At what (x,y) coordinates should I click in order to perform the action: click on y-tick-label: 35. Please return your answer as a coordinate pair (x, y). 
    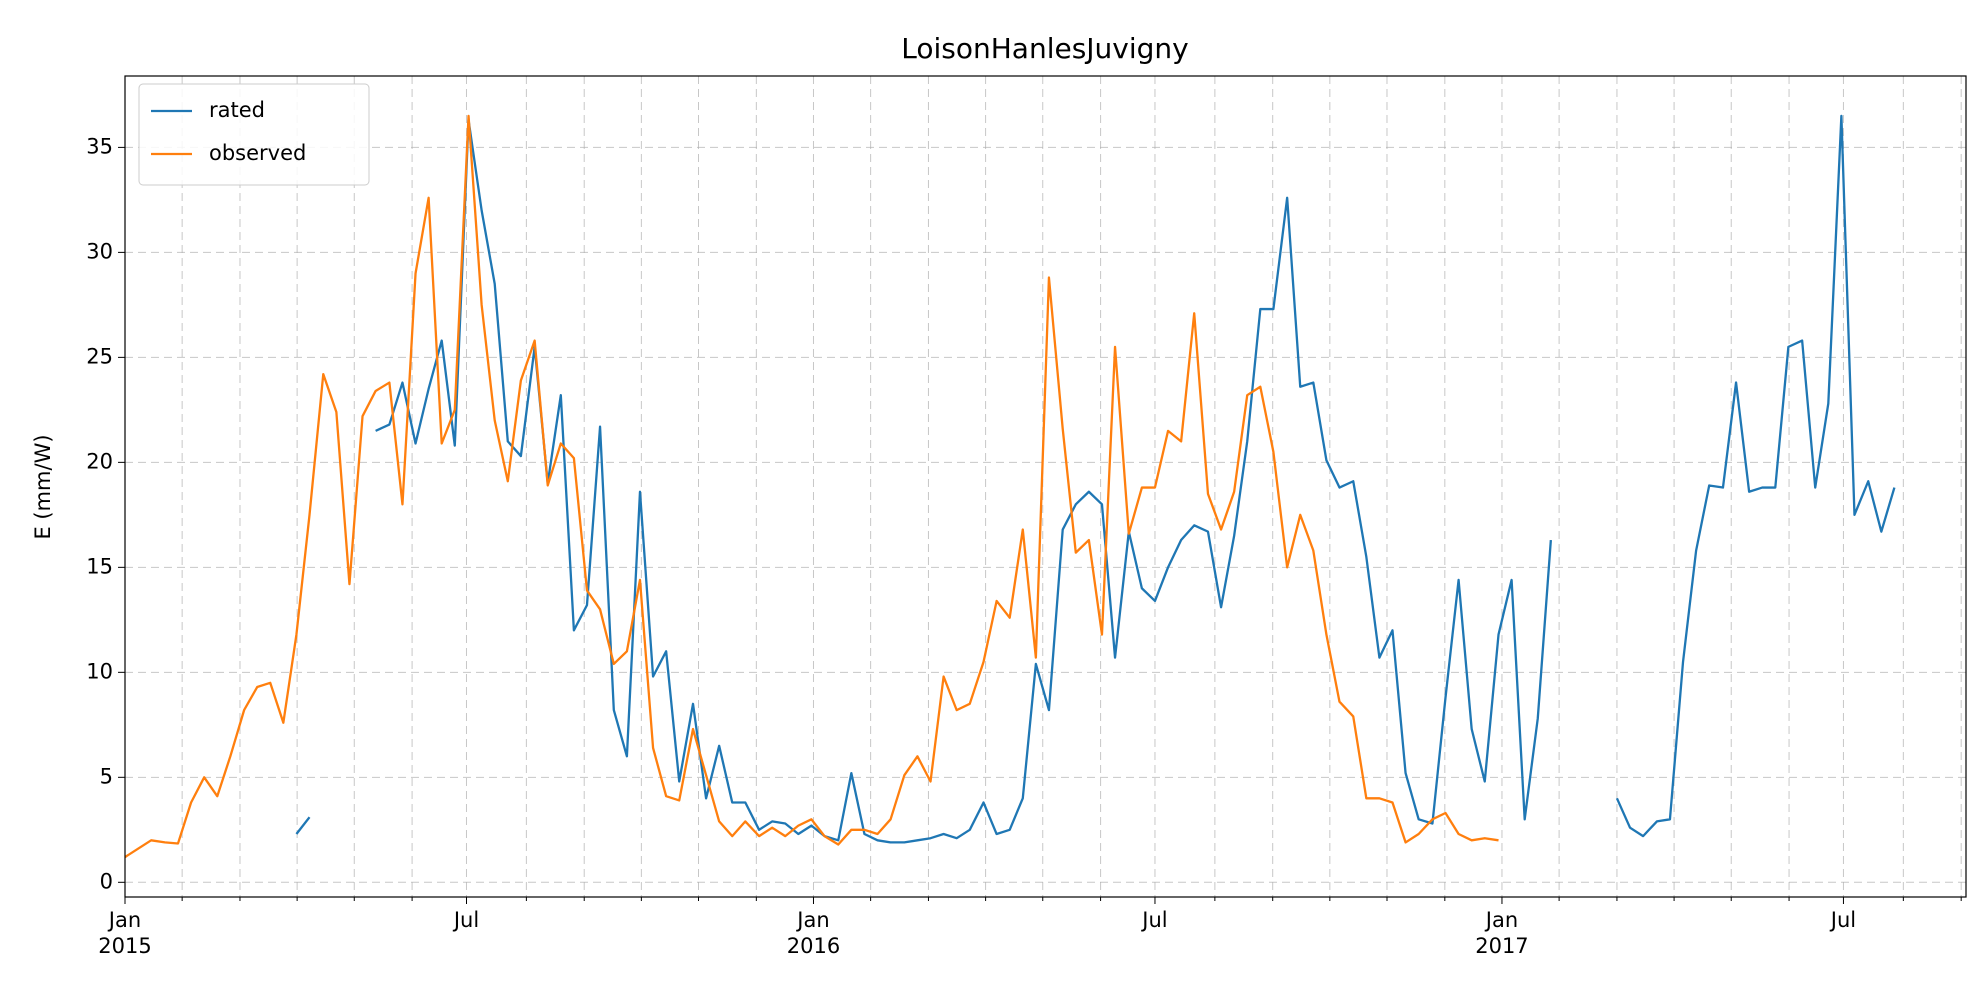
    Looking at the image, I should click on (99, 146).